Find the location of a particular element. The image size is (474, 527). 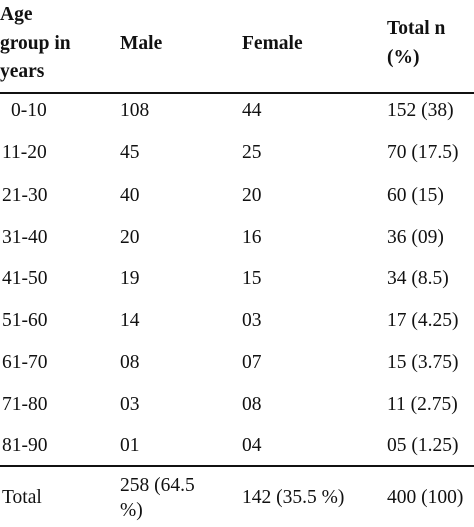

cell-female: 03 is located at coordinates (252, 320).